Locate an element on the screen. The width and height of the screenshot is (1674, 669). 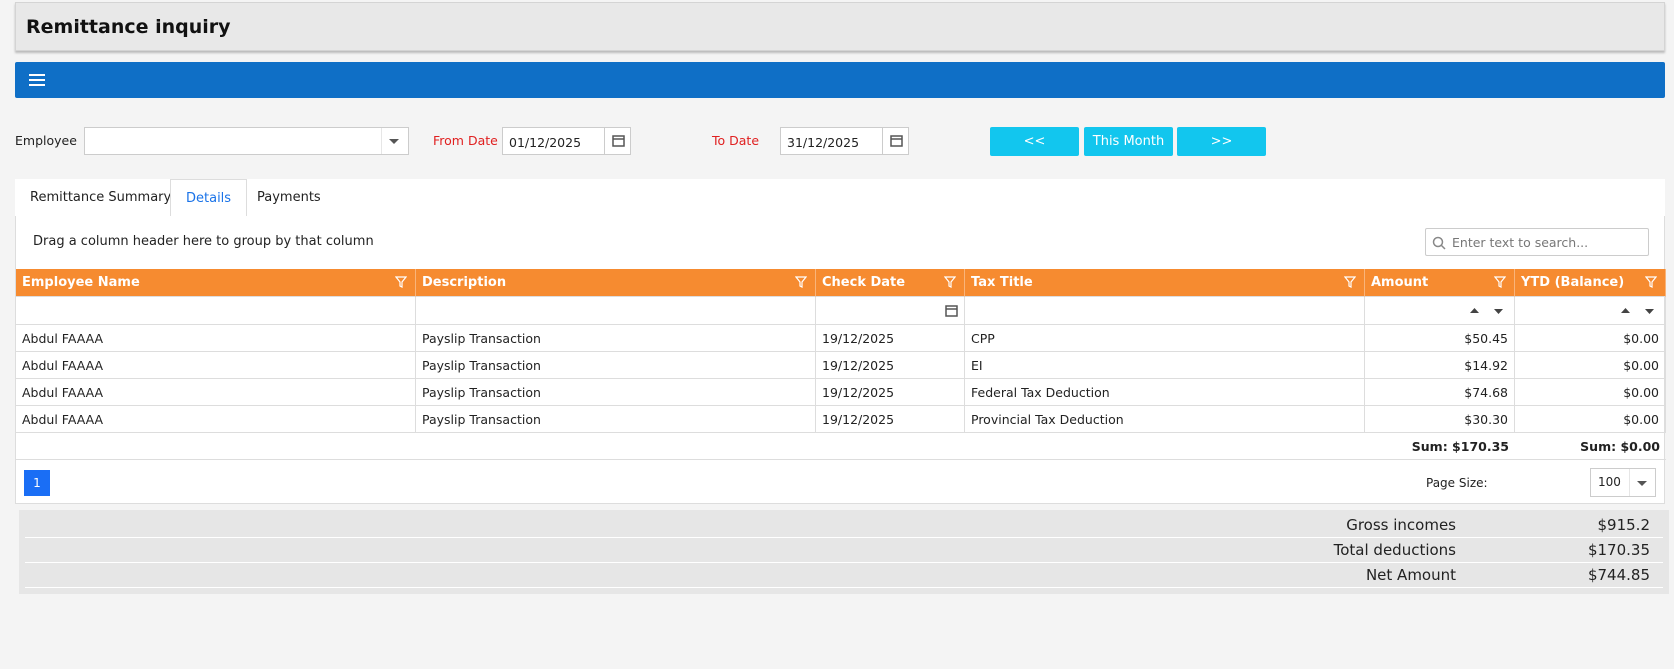
total-value: $744.85 is located at coordinates (1618, 575).